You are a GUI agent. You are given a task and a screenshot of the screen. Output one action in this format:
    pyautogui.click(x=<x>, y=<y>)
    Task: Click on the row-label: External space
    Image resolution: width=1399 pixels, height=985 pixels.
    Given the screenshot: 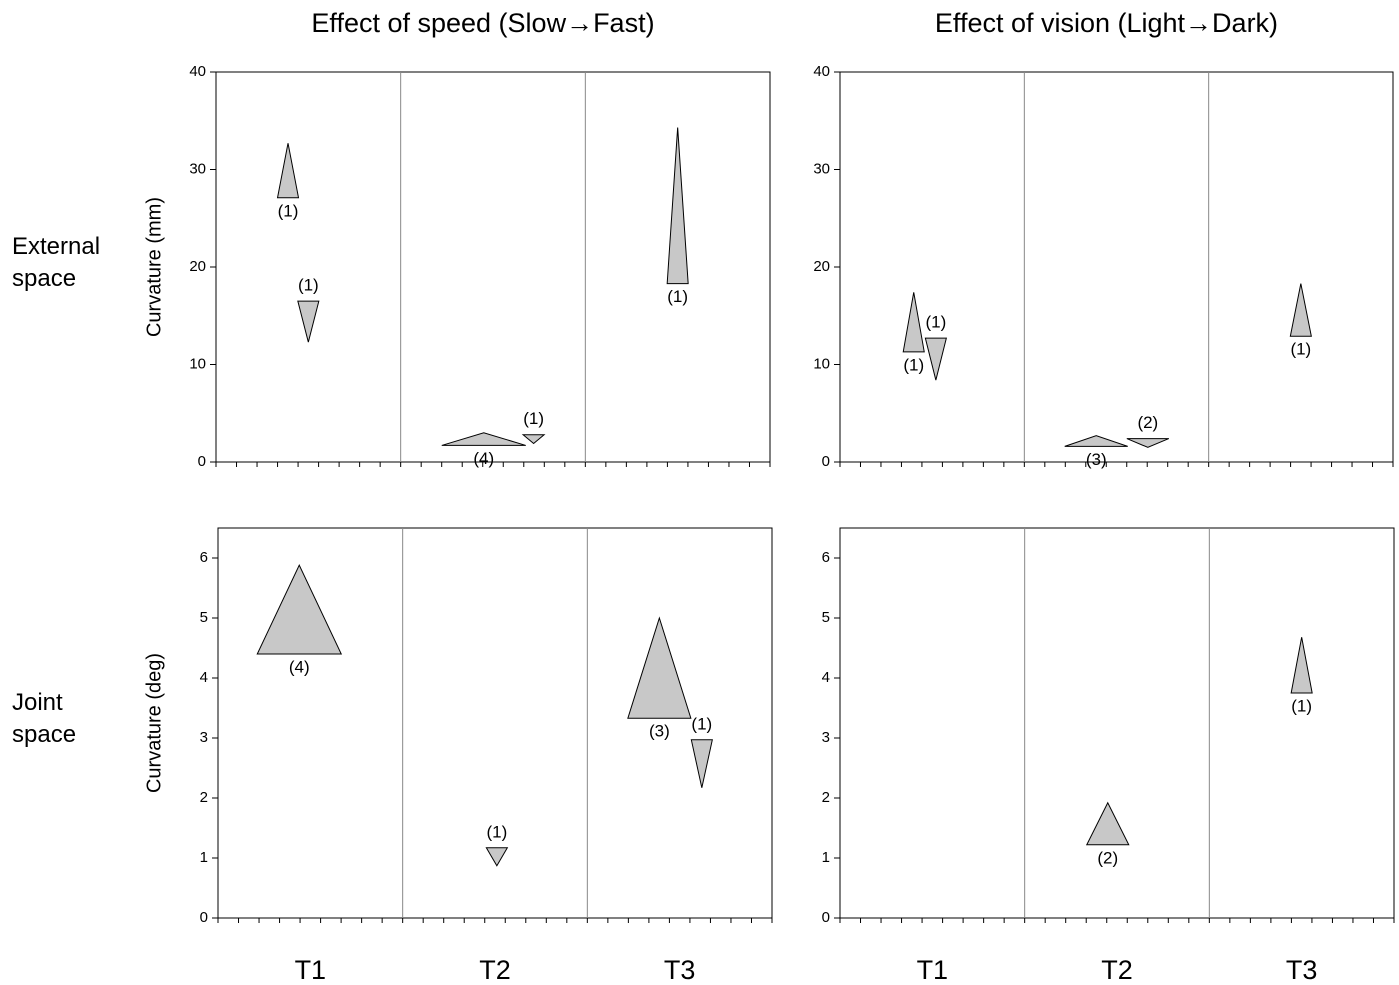 What is the action you would take?
    pyautogui.click(x=56, y=262)
    